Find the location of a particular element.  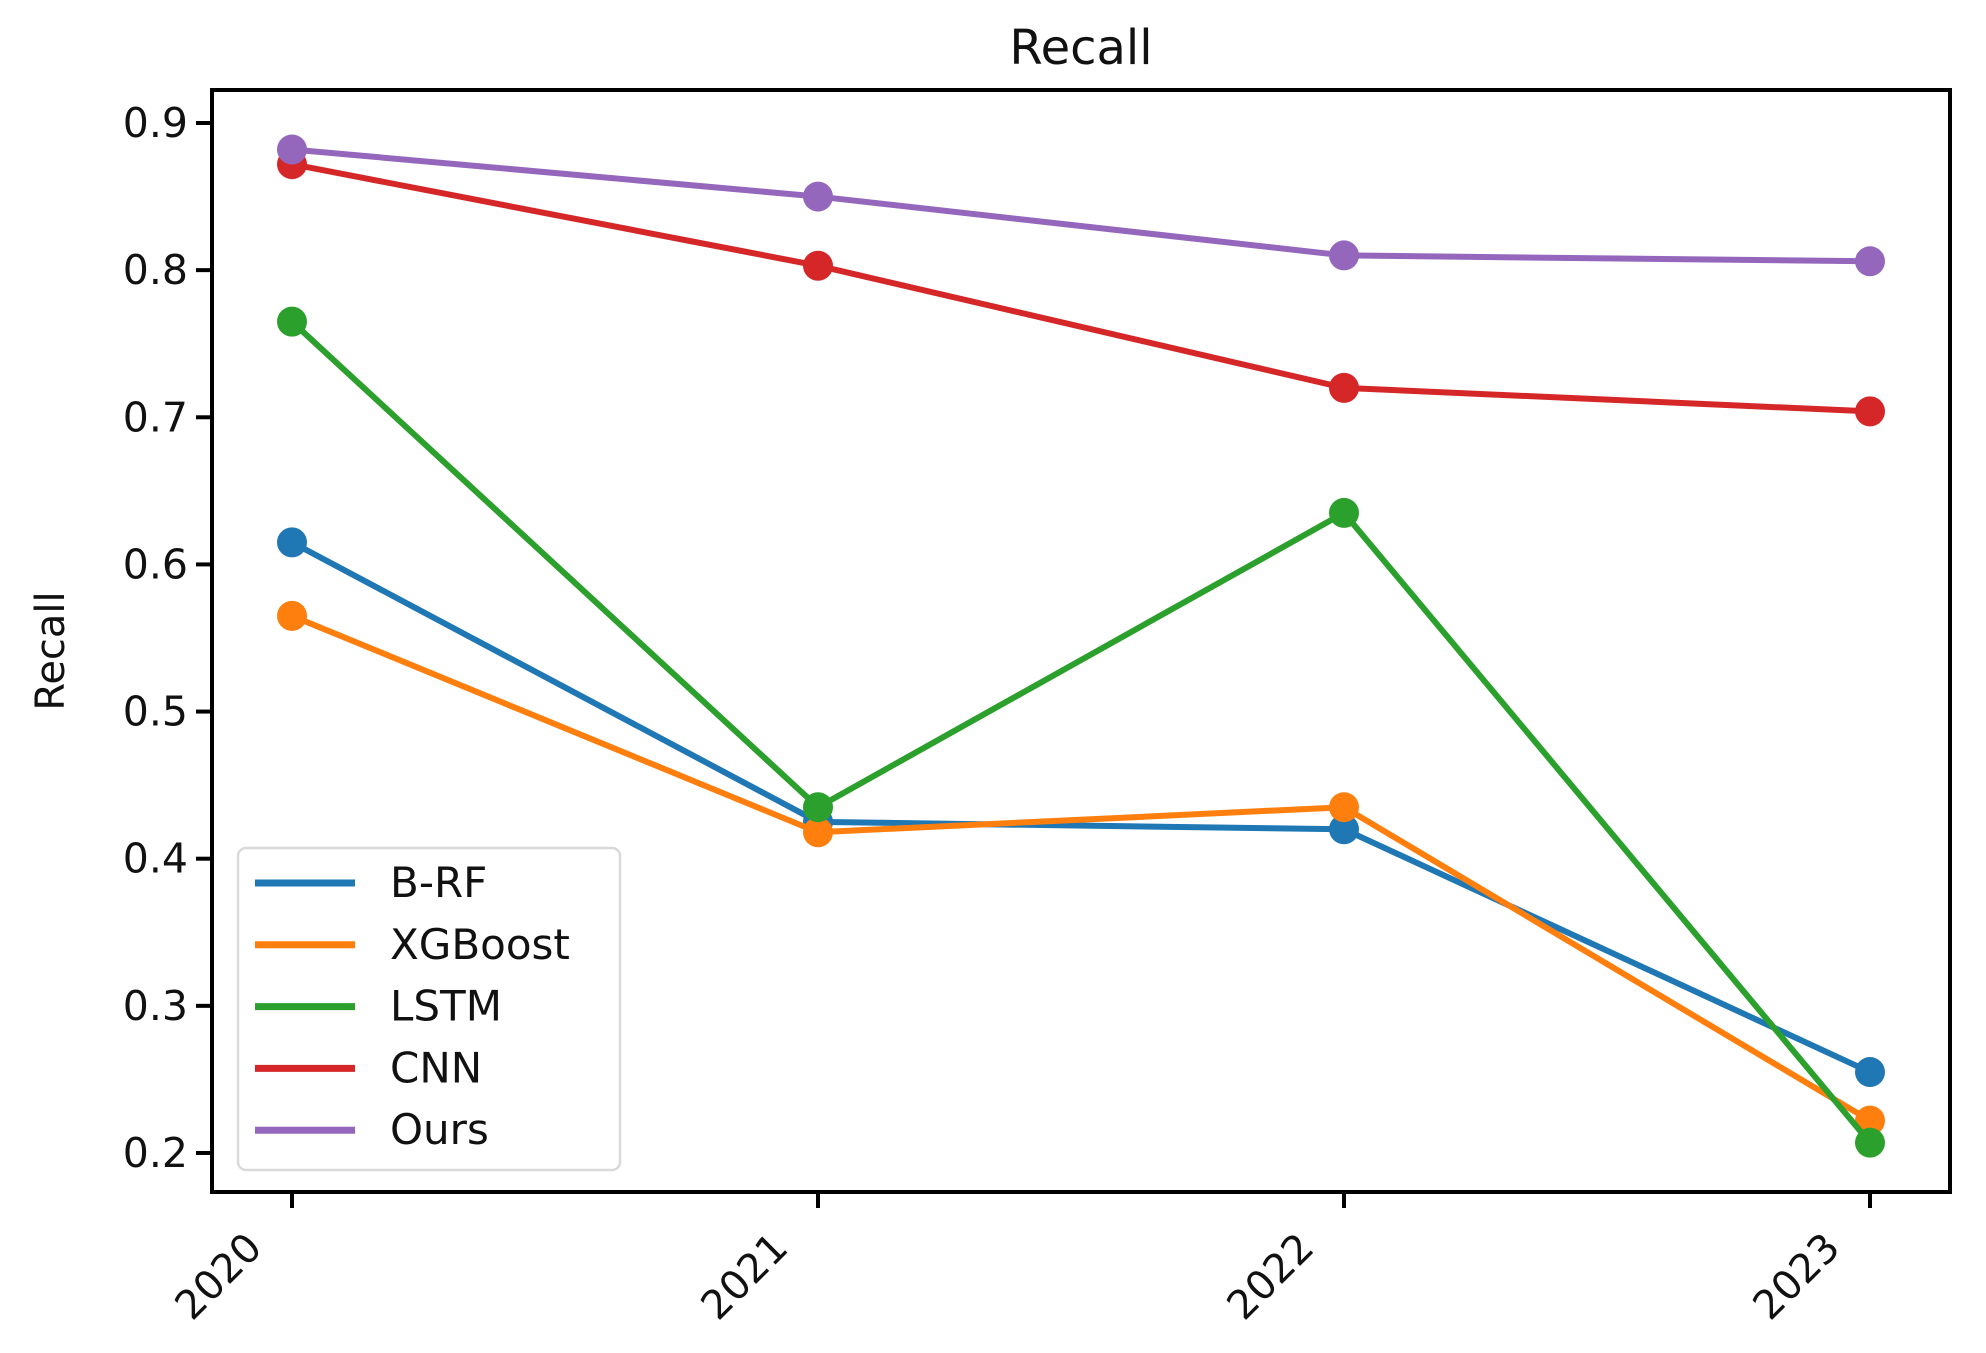

y-tick-label: 0.7 is located at coordinates (155, 417).